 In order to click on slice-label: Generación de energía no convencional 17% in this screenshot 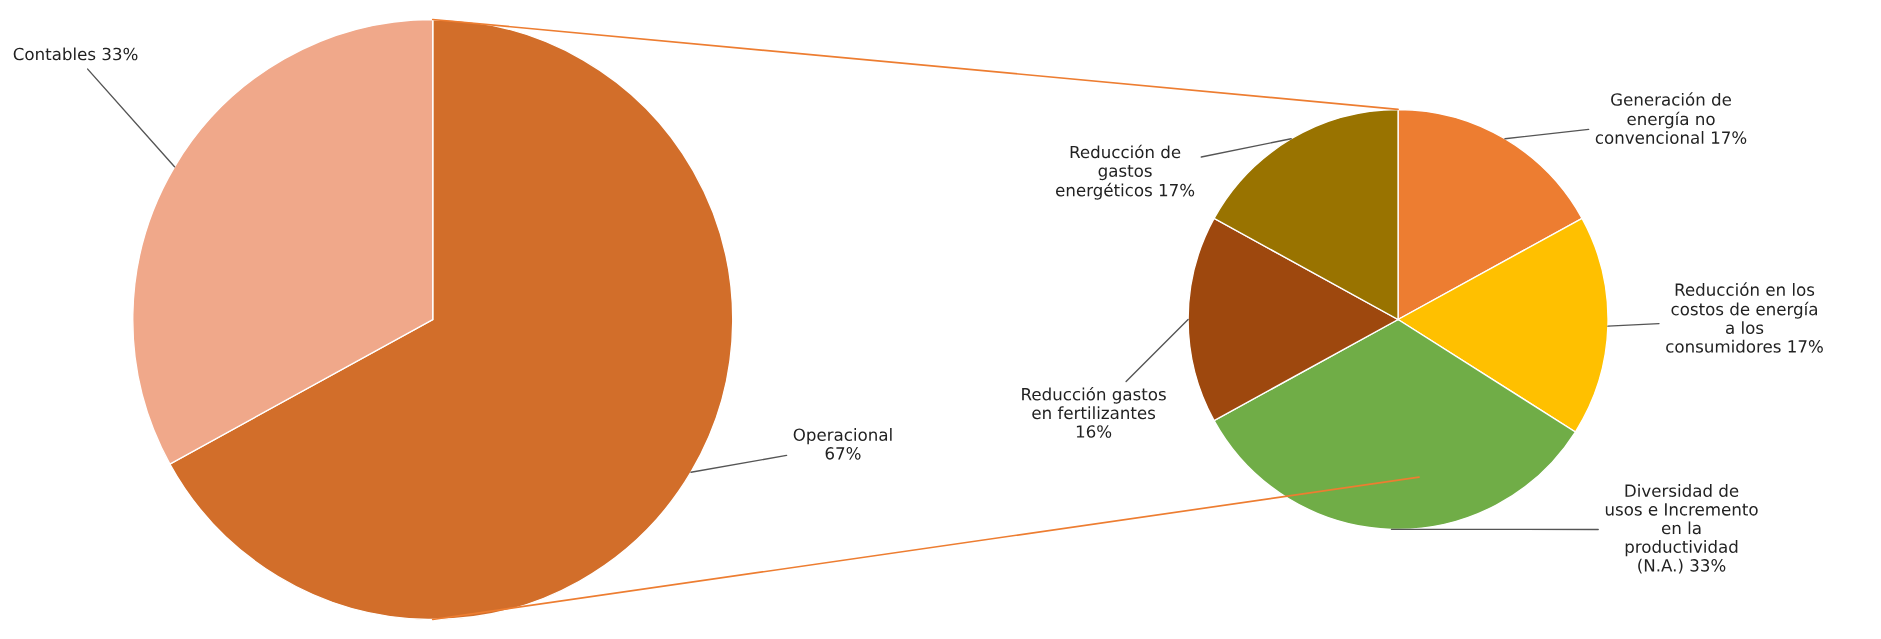, I will do `click(1671, 118)`.